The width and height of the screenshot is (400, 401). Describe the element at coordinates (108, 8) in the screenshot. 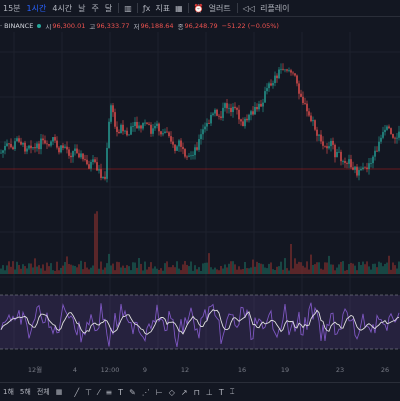

I see `interval-month: 달` at that location.